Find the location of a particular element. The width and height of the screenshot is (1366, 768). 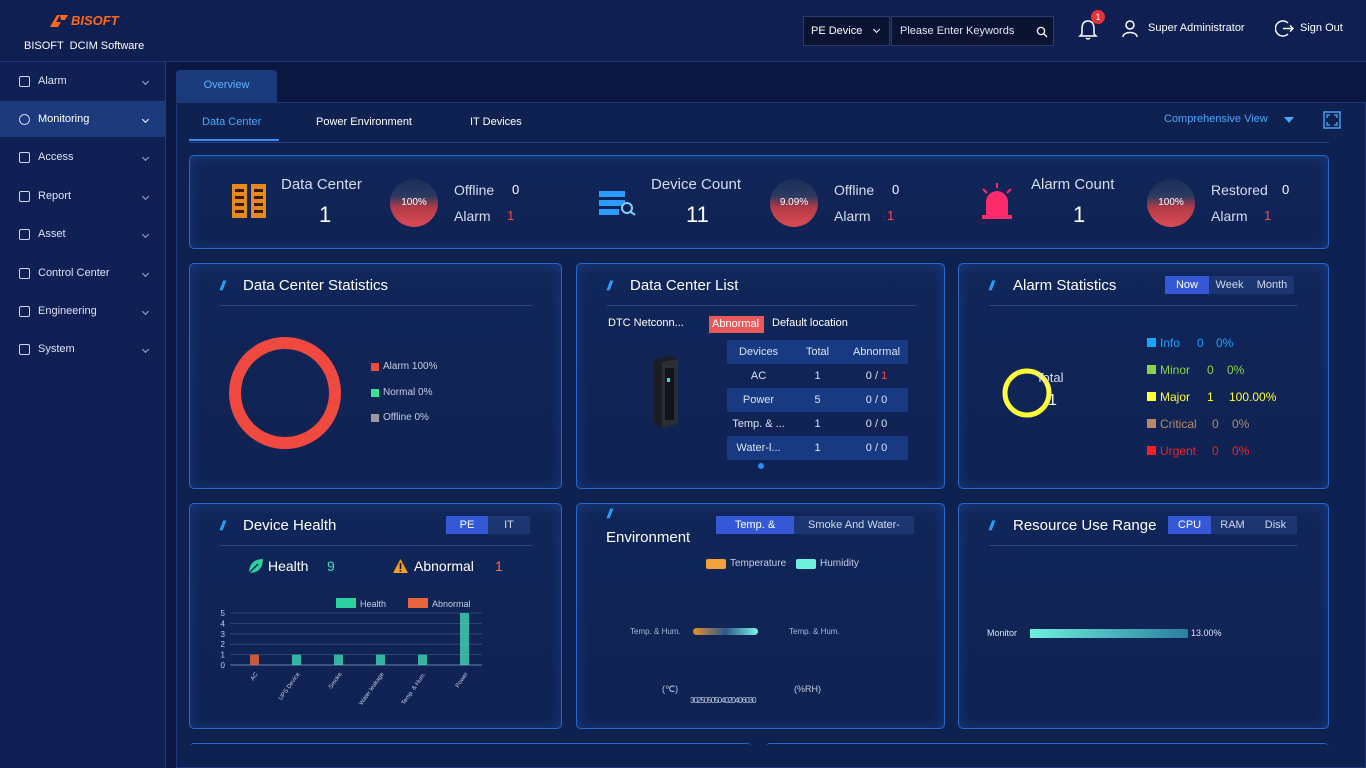

device-type-tabs: PE IT is located at coordinates (488, 525).